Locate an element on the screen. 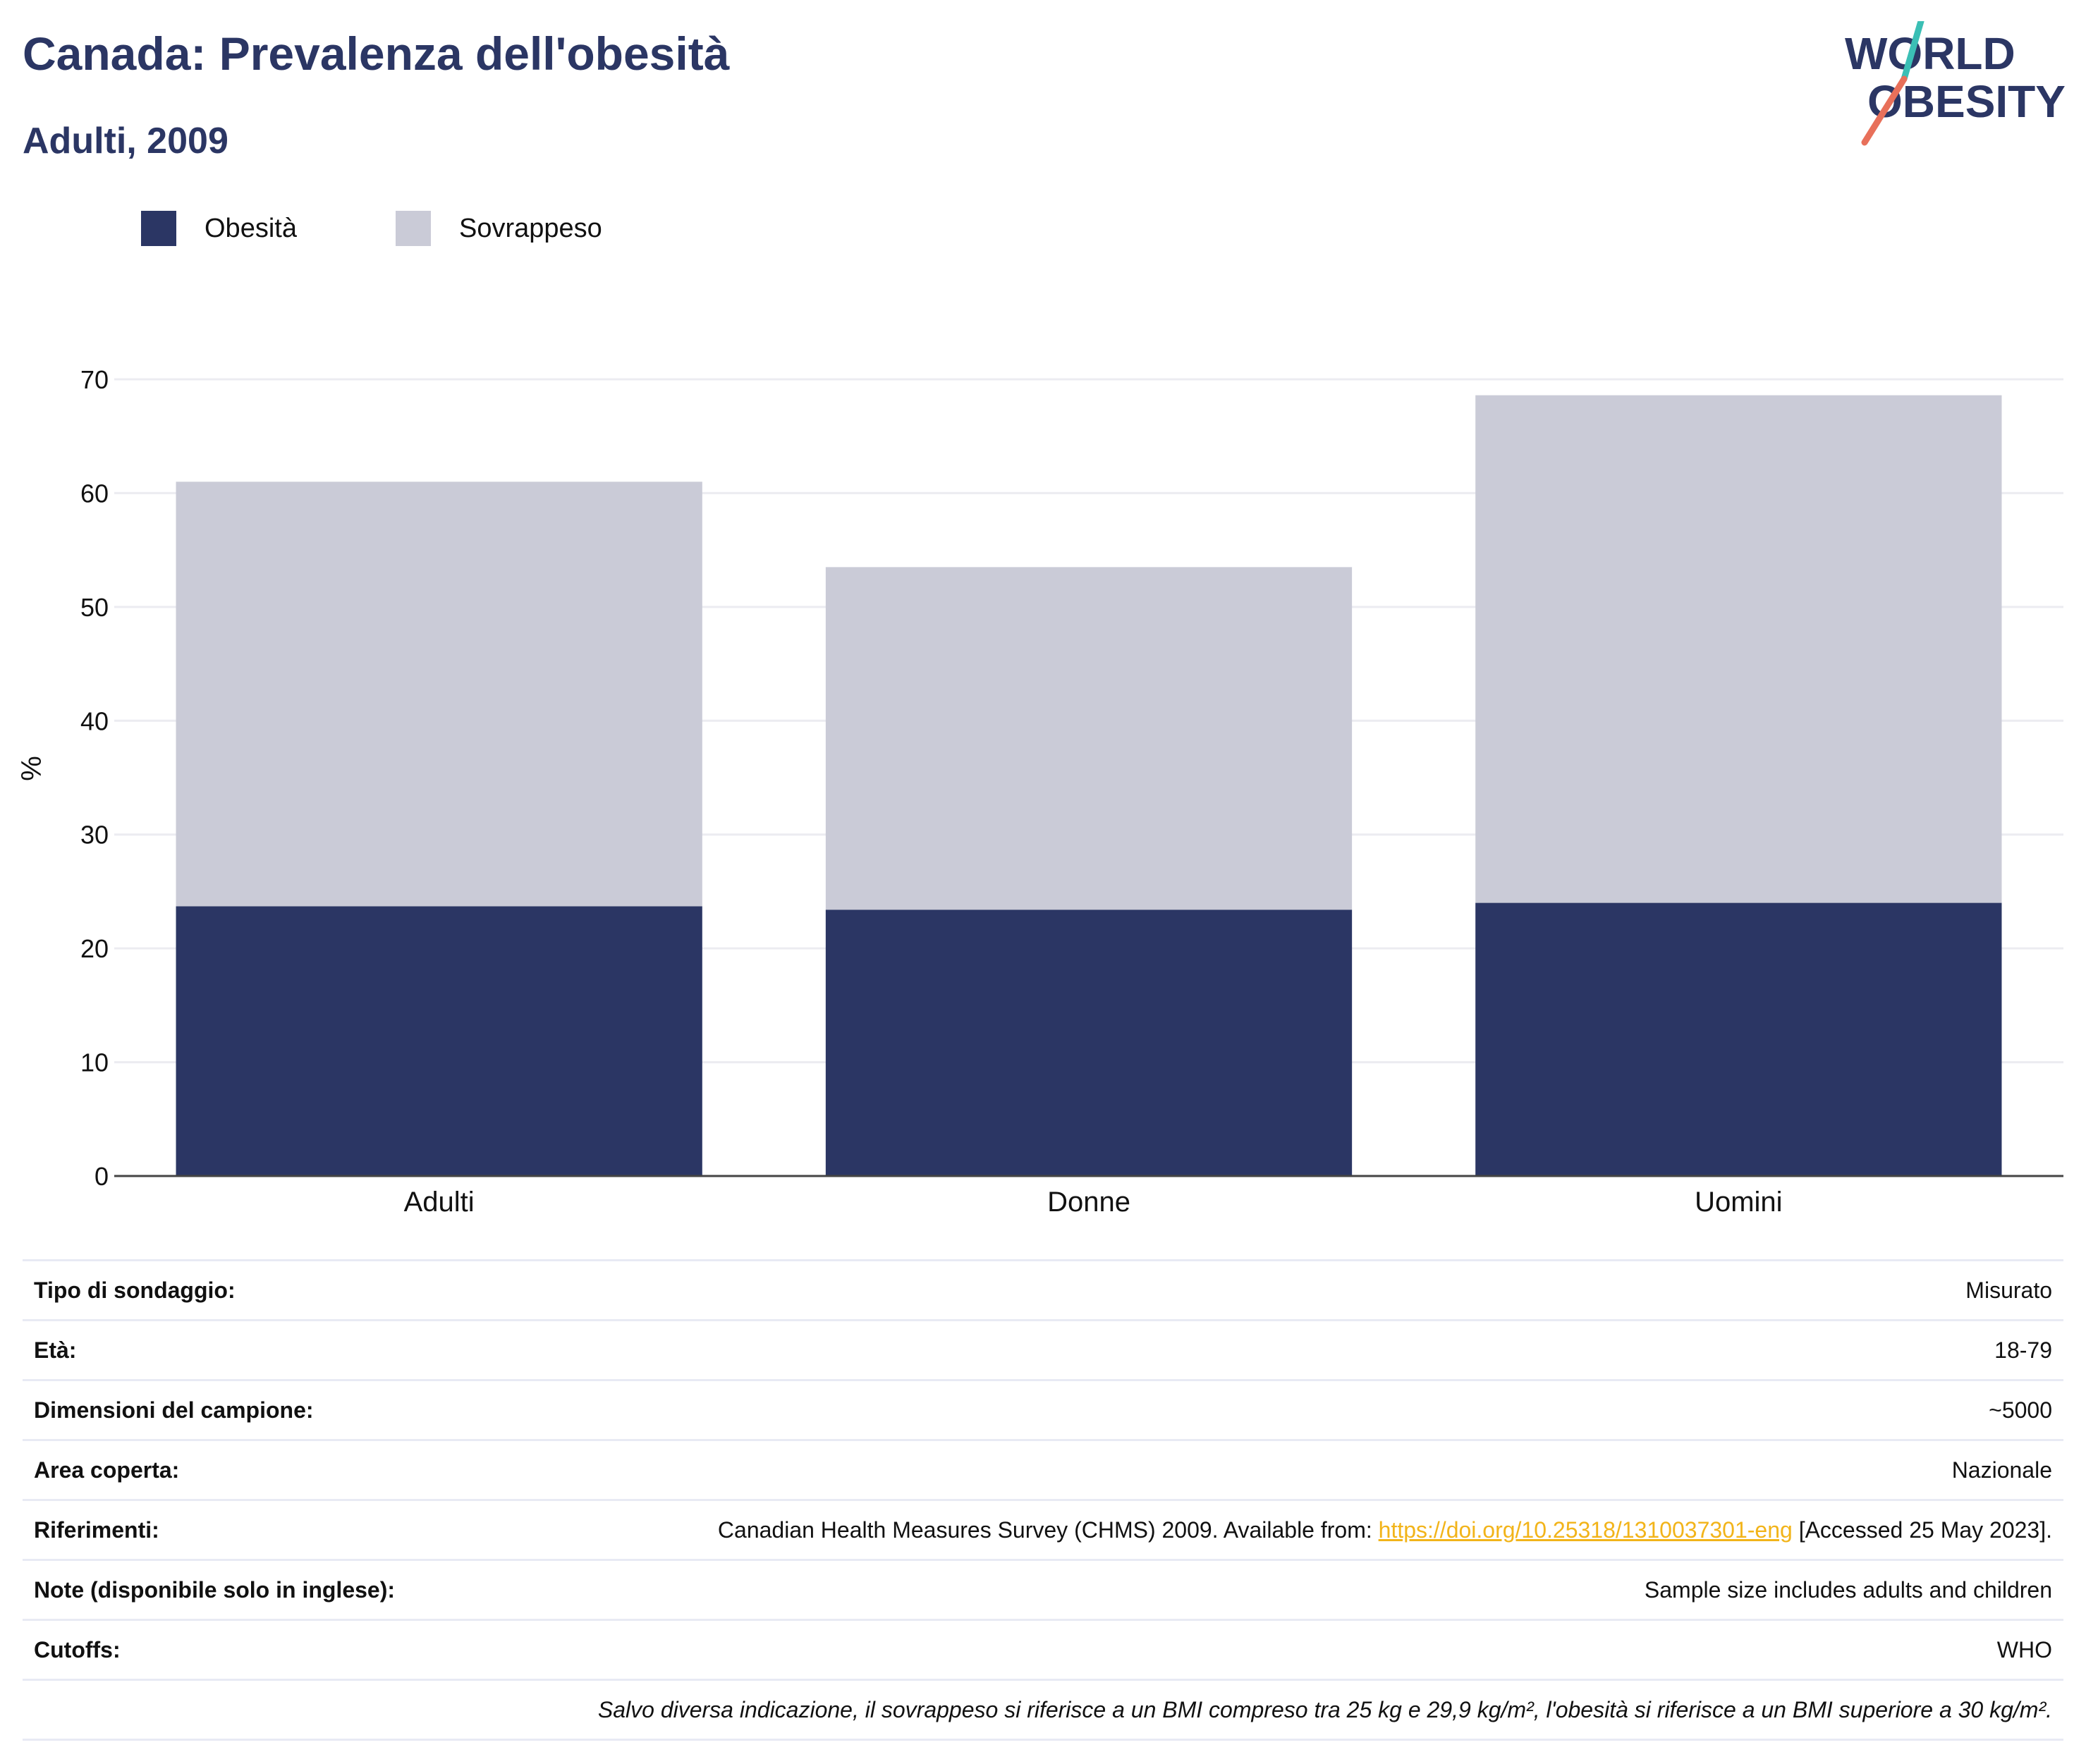 The height and width of the screenshot is (1764, 2086). info-value-cutoffs: WHO is located at coordinates (1267, 1649).